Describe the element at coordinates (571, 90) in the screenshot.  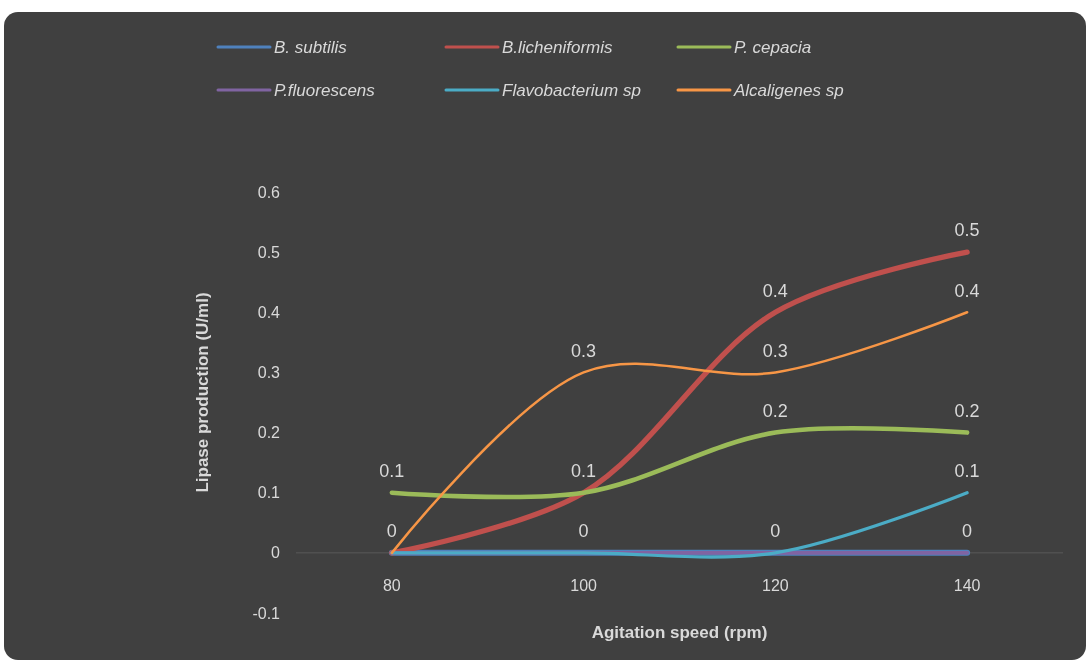
I see `legend-label: Flavobacterium sp` at that location.